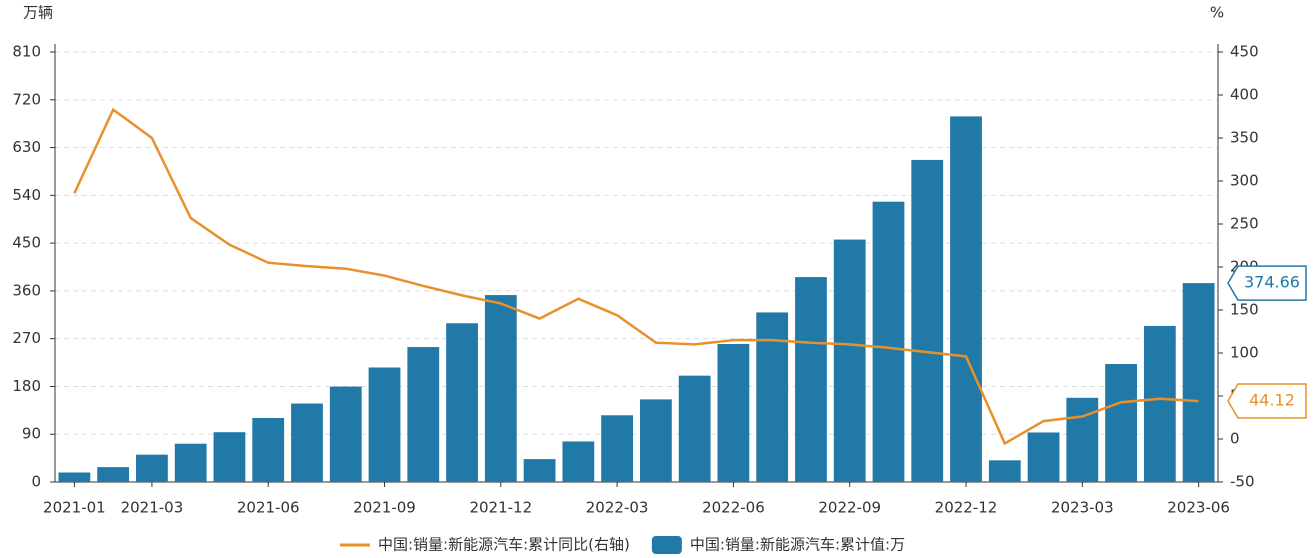 This screenshot has height=558, width=1316. Describe the element at coordinates (26, 99) in the screenshot. I see `y-tick-label: 720` at that location.